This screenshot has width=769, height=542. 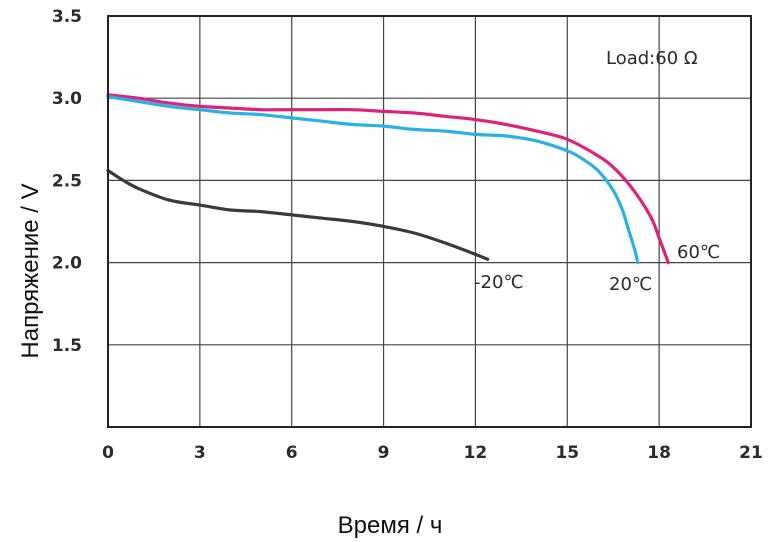 I want to click on series-label-minus20: -20℃, so click(x=499, y=282).